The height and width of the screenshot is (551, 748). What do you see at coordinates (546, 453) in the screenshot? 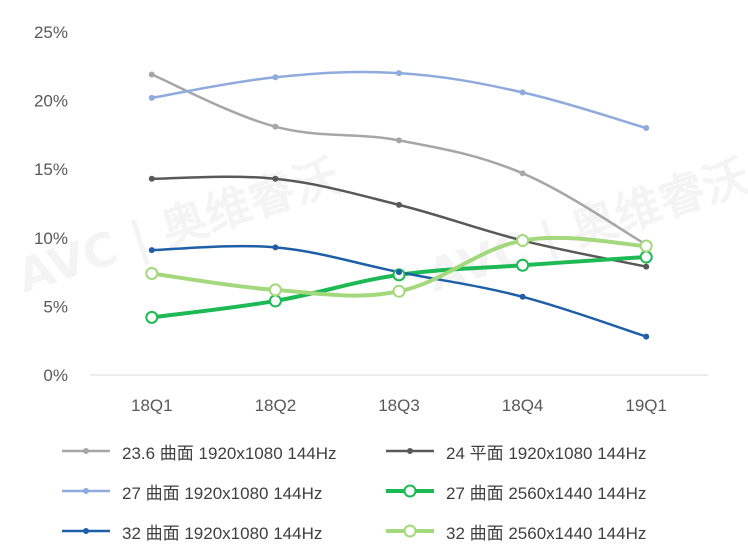
I see `legend-label: 24 平面 1920x1080 144Hz` at bounding box center [546, 453].